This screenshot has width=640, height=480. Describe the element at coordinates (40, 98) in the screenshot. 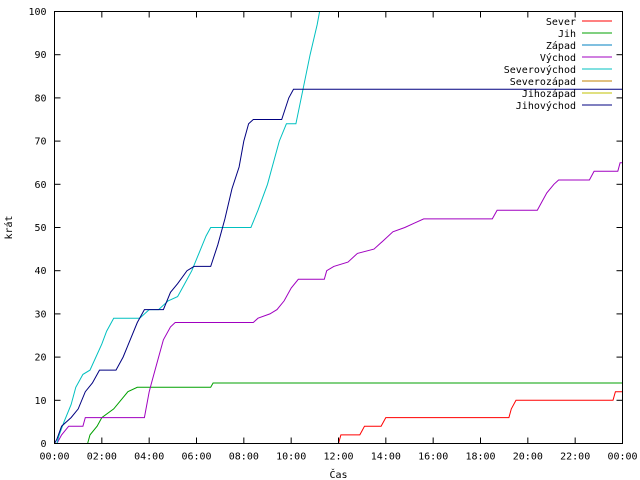

I see `y-tick-label: 80` at that location.